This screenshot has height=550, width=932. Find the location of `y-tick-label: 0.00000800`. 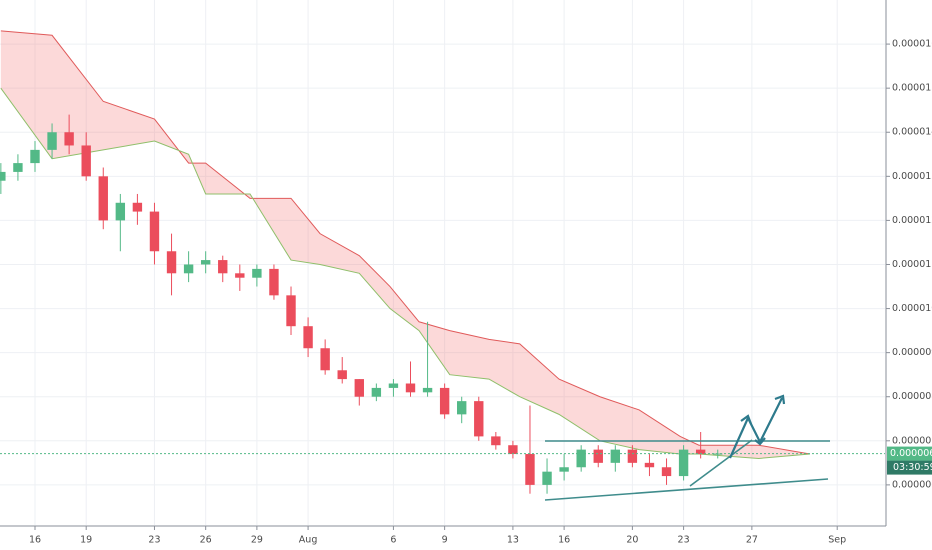

y-tick-label: 0.00000800 is located at coordinates (912, 396).